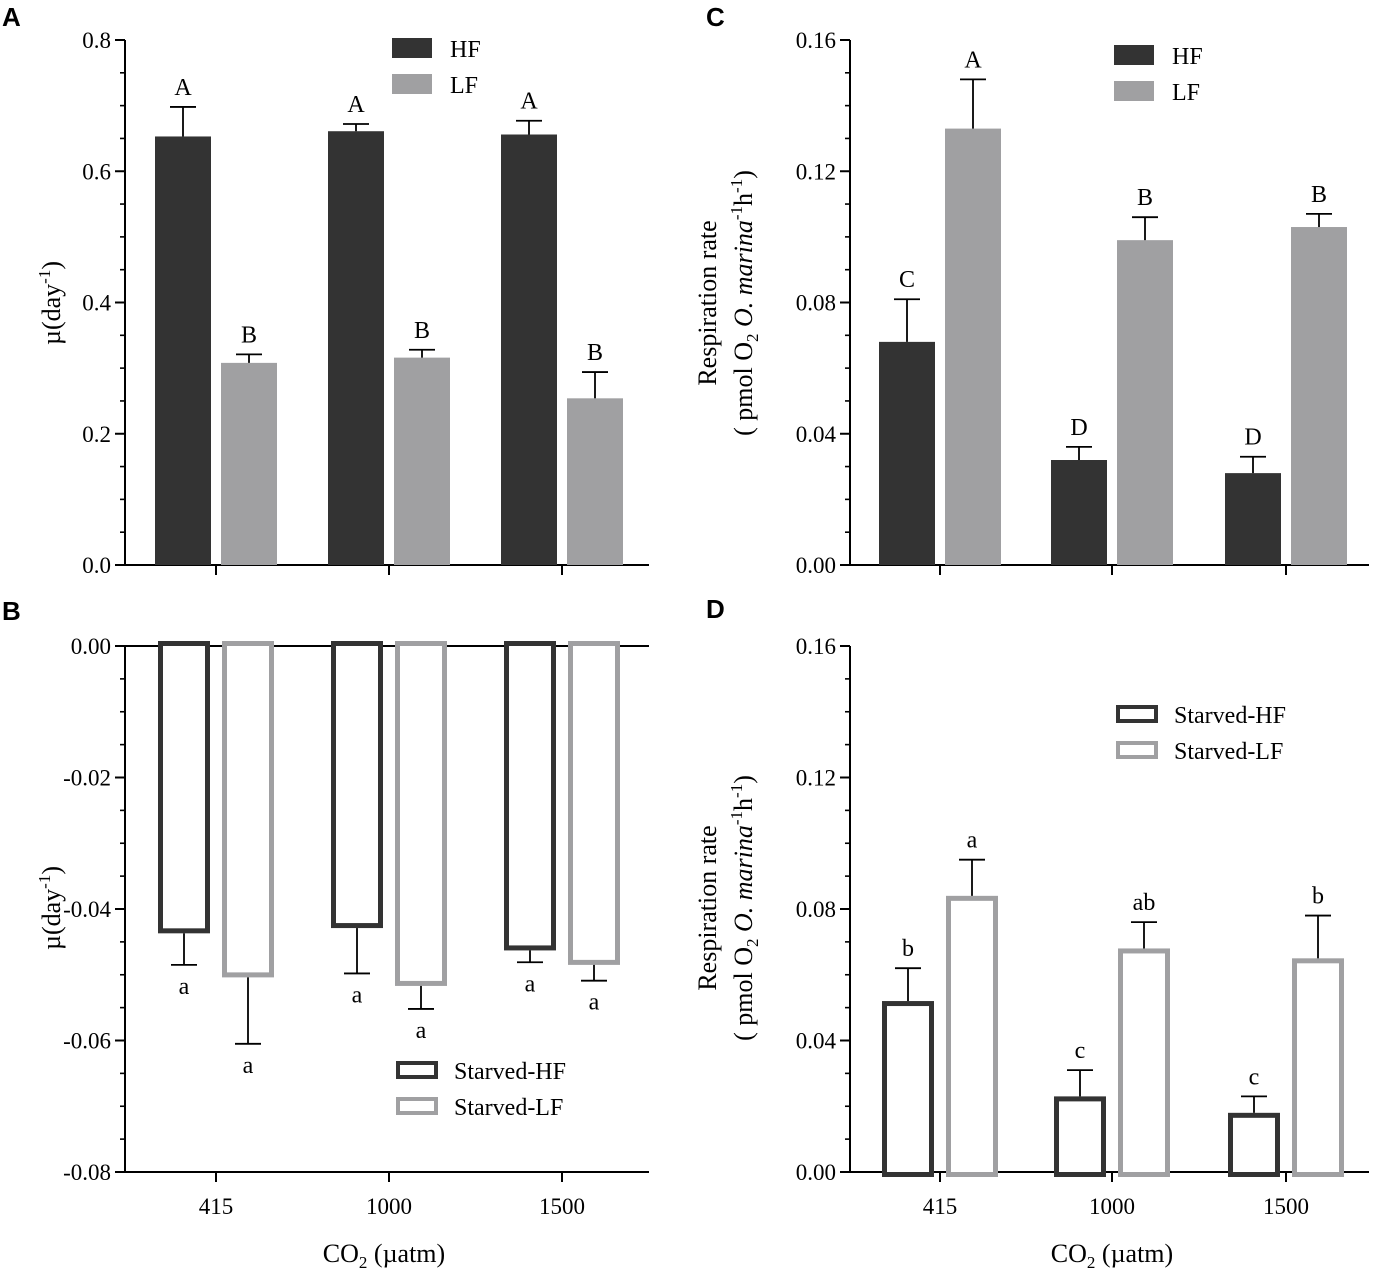 This screenshot has width=1376, height=1268. I want to click on y-tick-label: 0.08, so click(816, 303).